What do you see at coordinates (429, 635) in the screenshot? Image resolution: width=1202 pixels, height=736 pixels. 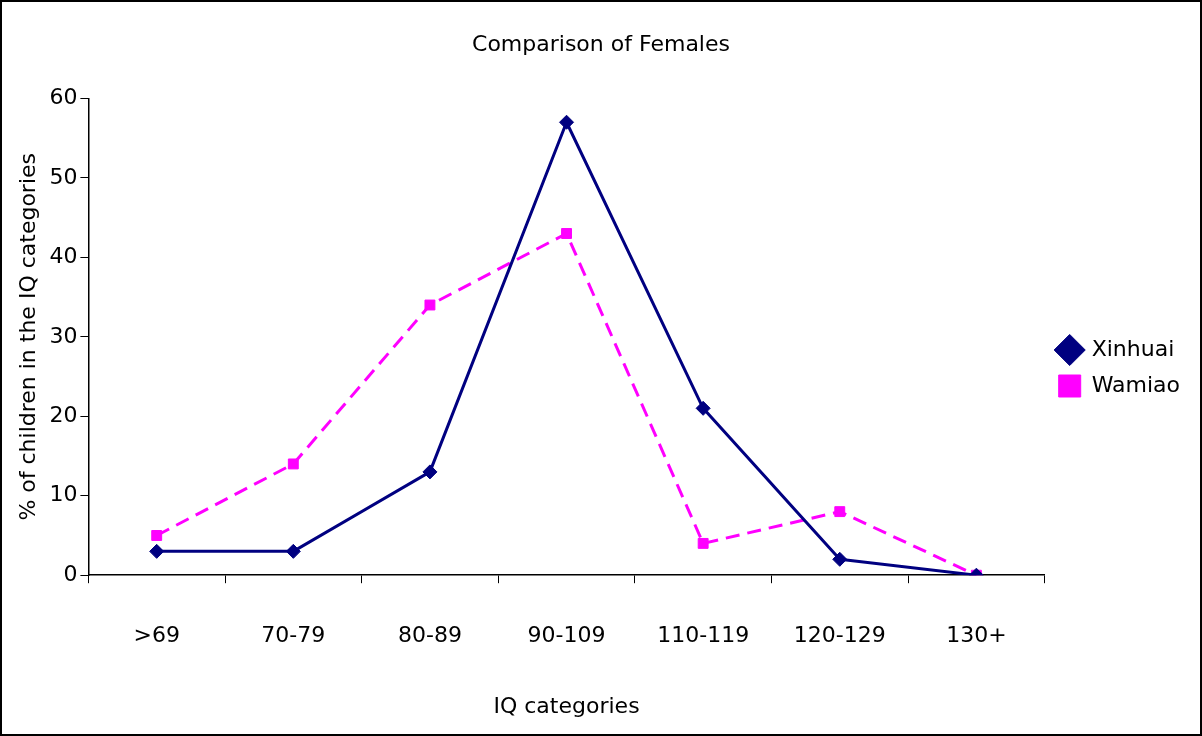 I see `x-tick-label: 80-89` at bounding box center [429, 635].